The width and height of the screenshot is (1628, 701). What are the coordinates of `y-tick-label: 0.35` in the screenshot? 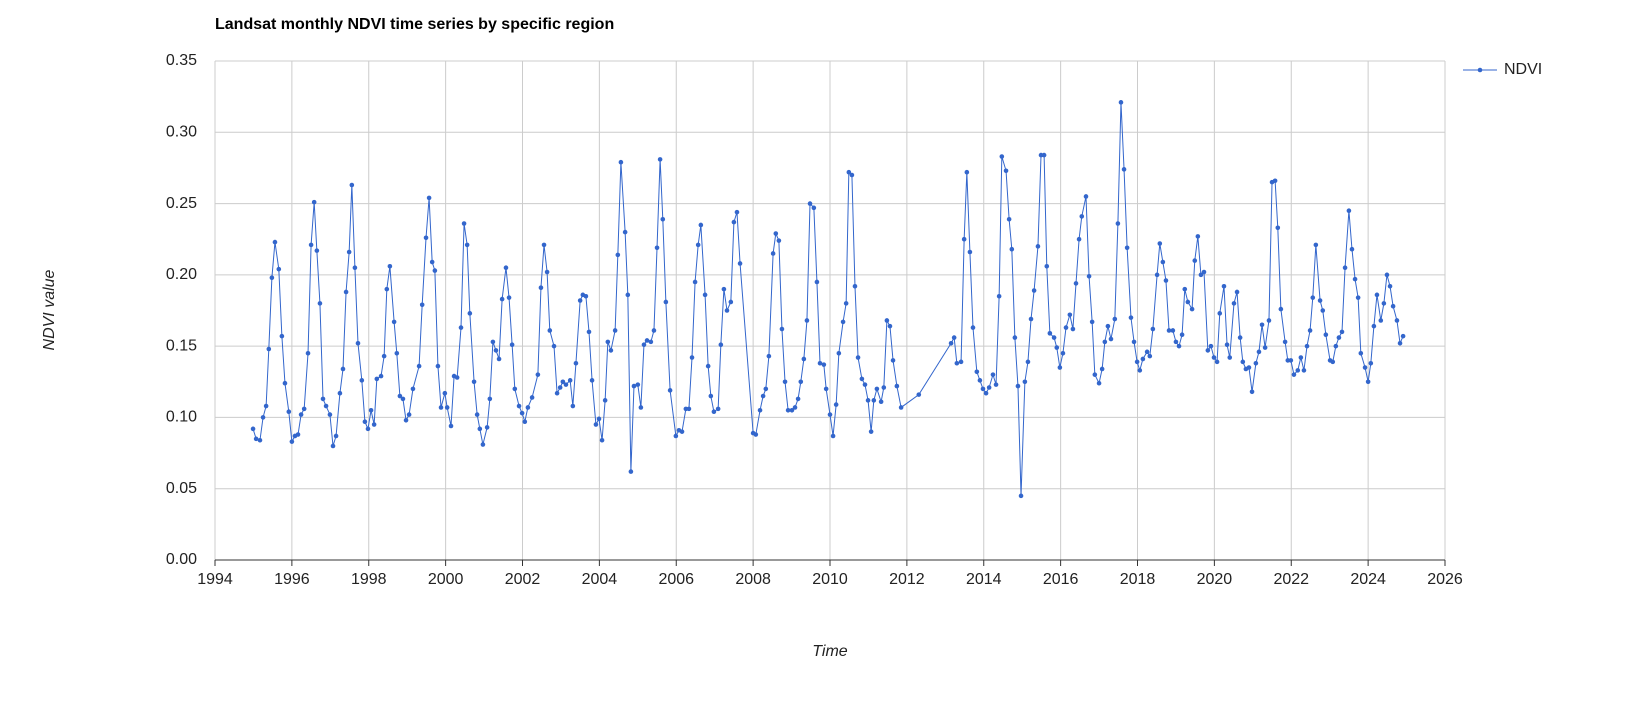 It's located at (181, 60).